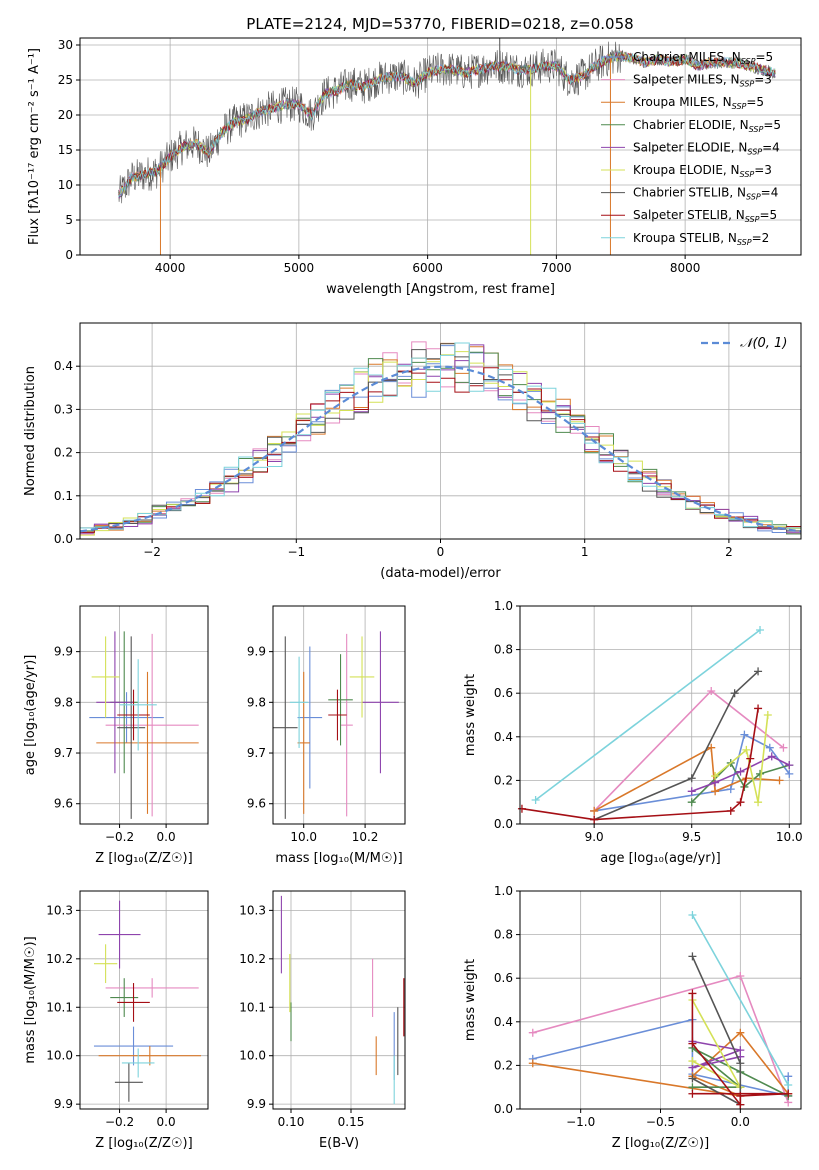  Describe the element at coordinates (440, 573) in the screenshot. I see `x-axis-label: (data-model)/error` at that location.